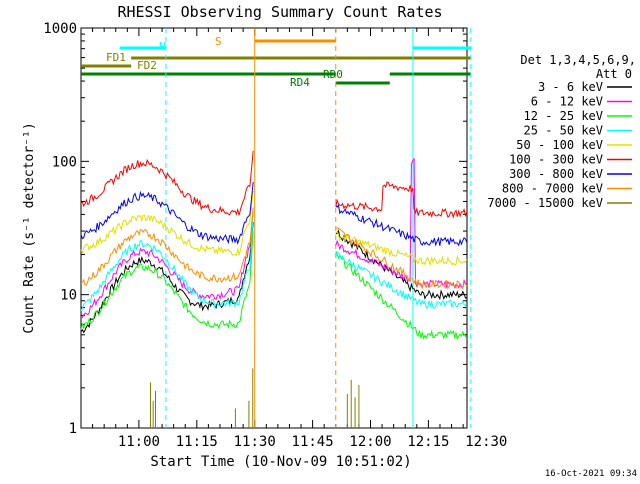 This screenshot has height=484, width=640. Describe the element at coordinates (64, 162) in the screenshot. I see `y-tick-label: 100` at that location.